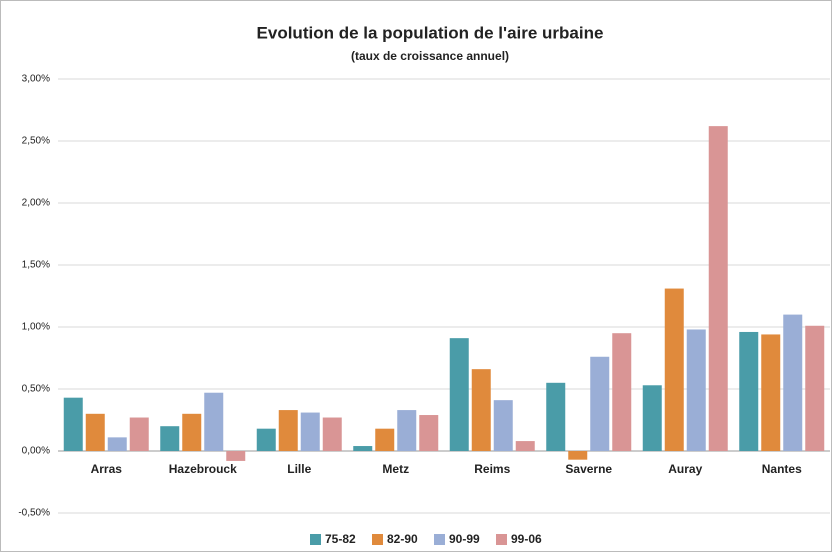 This screenshot has height=552, width=832. Describe the element at coordinates (36, 389) in the screenshot. I see `y-tick-label: 0,50%` at that location.